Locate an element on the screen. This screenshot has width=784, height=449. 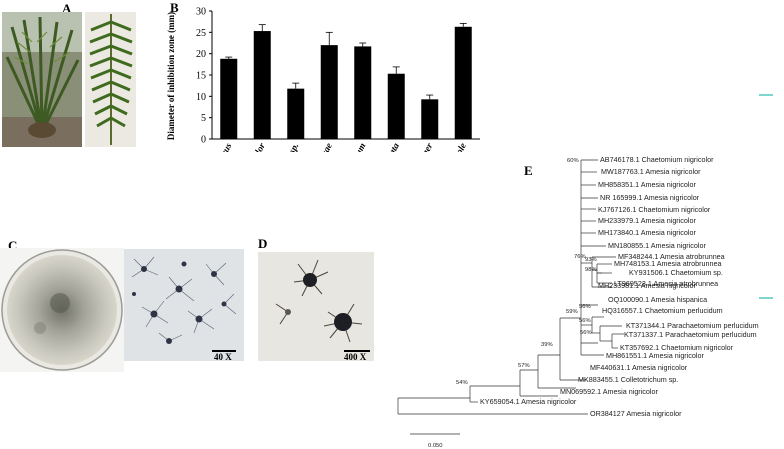
chart-y-axis-title: Diameter of inhibition zone (mm) is located at coordinates (171, 76).